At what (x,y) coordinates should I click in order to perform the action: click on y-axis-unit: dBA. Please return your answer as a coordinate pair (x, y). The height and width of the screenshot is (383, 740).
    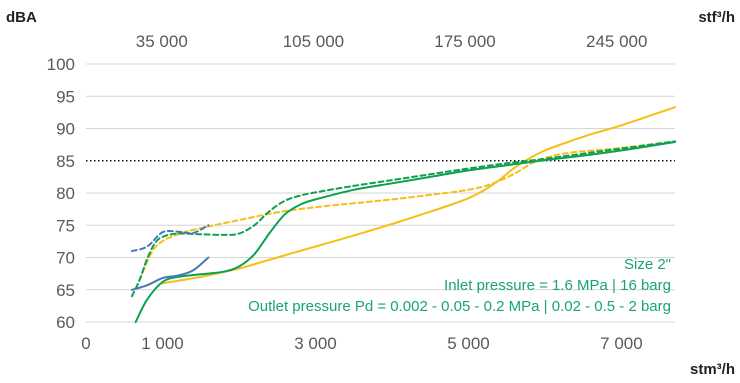
    Looking at the image, I should click on (21, 17).